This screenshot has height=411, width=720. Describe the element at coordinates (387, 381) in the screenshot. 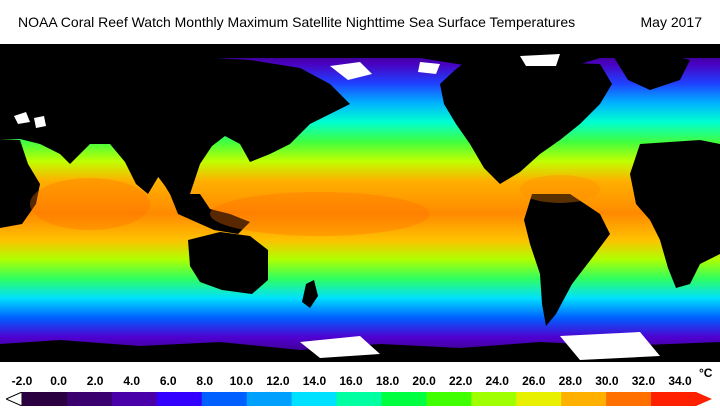

I see `legend-tick-label: 18.0` at that location.